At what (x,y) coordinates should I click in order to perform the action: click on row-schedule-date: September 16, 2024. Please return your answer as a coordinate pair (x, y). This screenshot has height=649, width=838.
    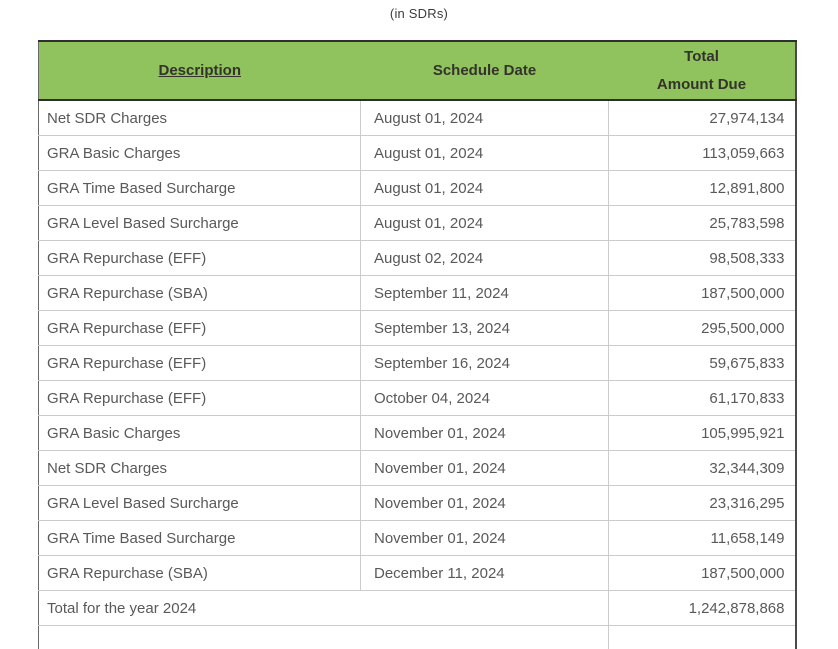
    Looking at the image, I should click on (484, 363).